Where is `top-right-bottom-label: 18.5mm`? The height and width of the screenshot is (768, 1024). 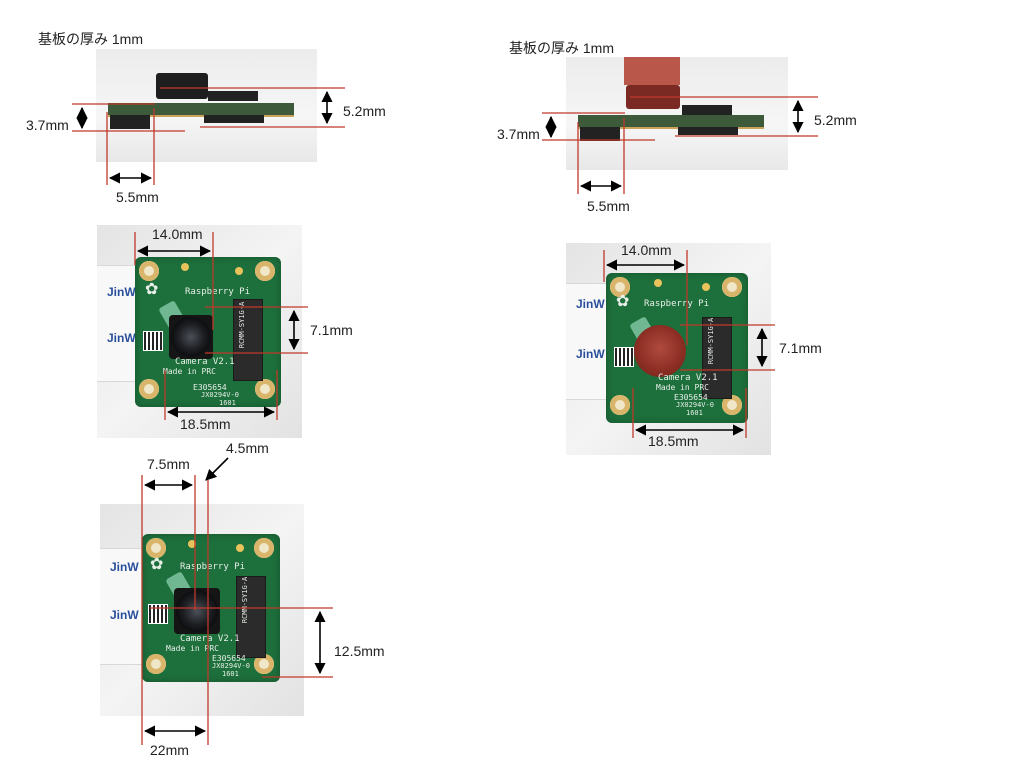
top-right-bottom-label: 18.5mm is located at coordinates (673, 441).